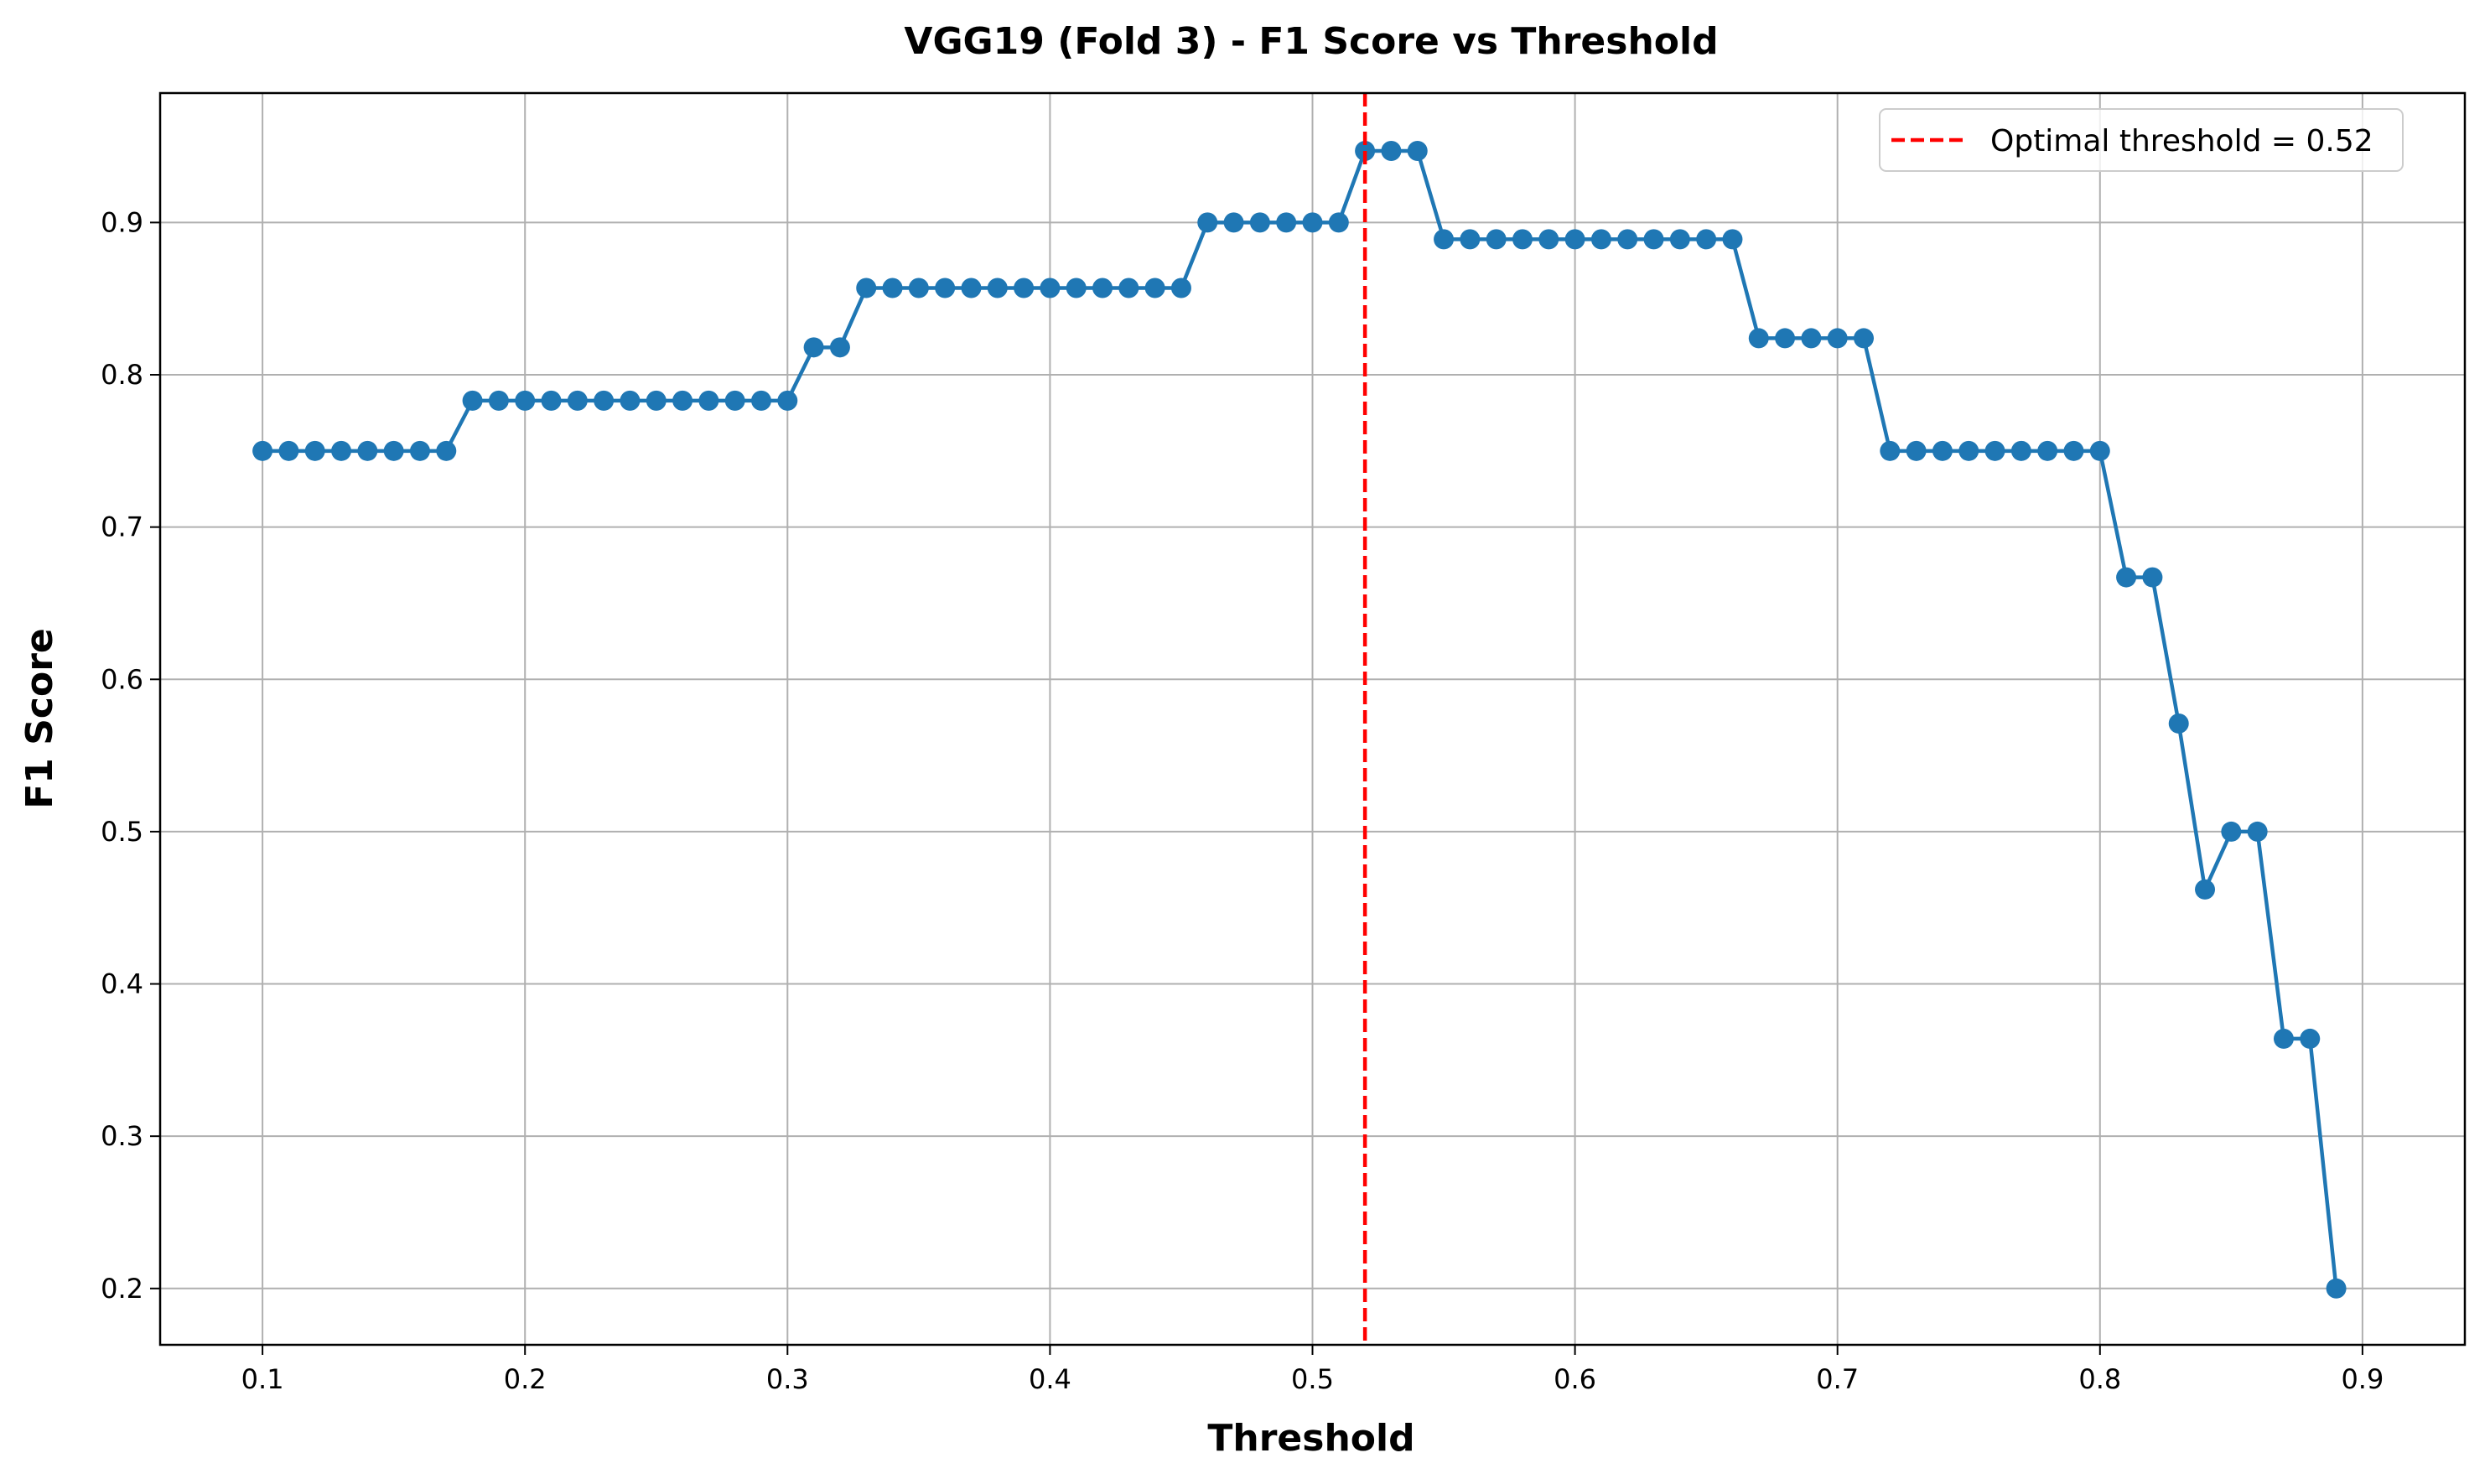 The image size is (2490, 1484). What do you see at coordinates (262, 1379) in the screenshot?
I see `x-tick-label: 0.1` at bounding box center [262, 1379].